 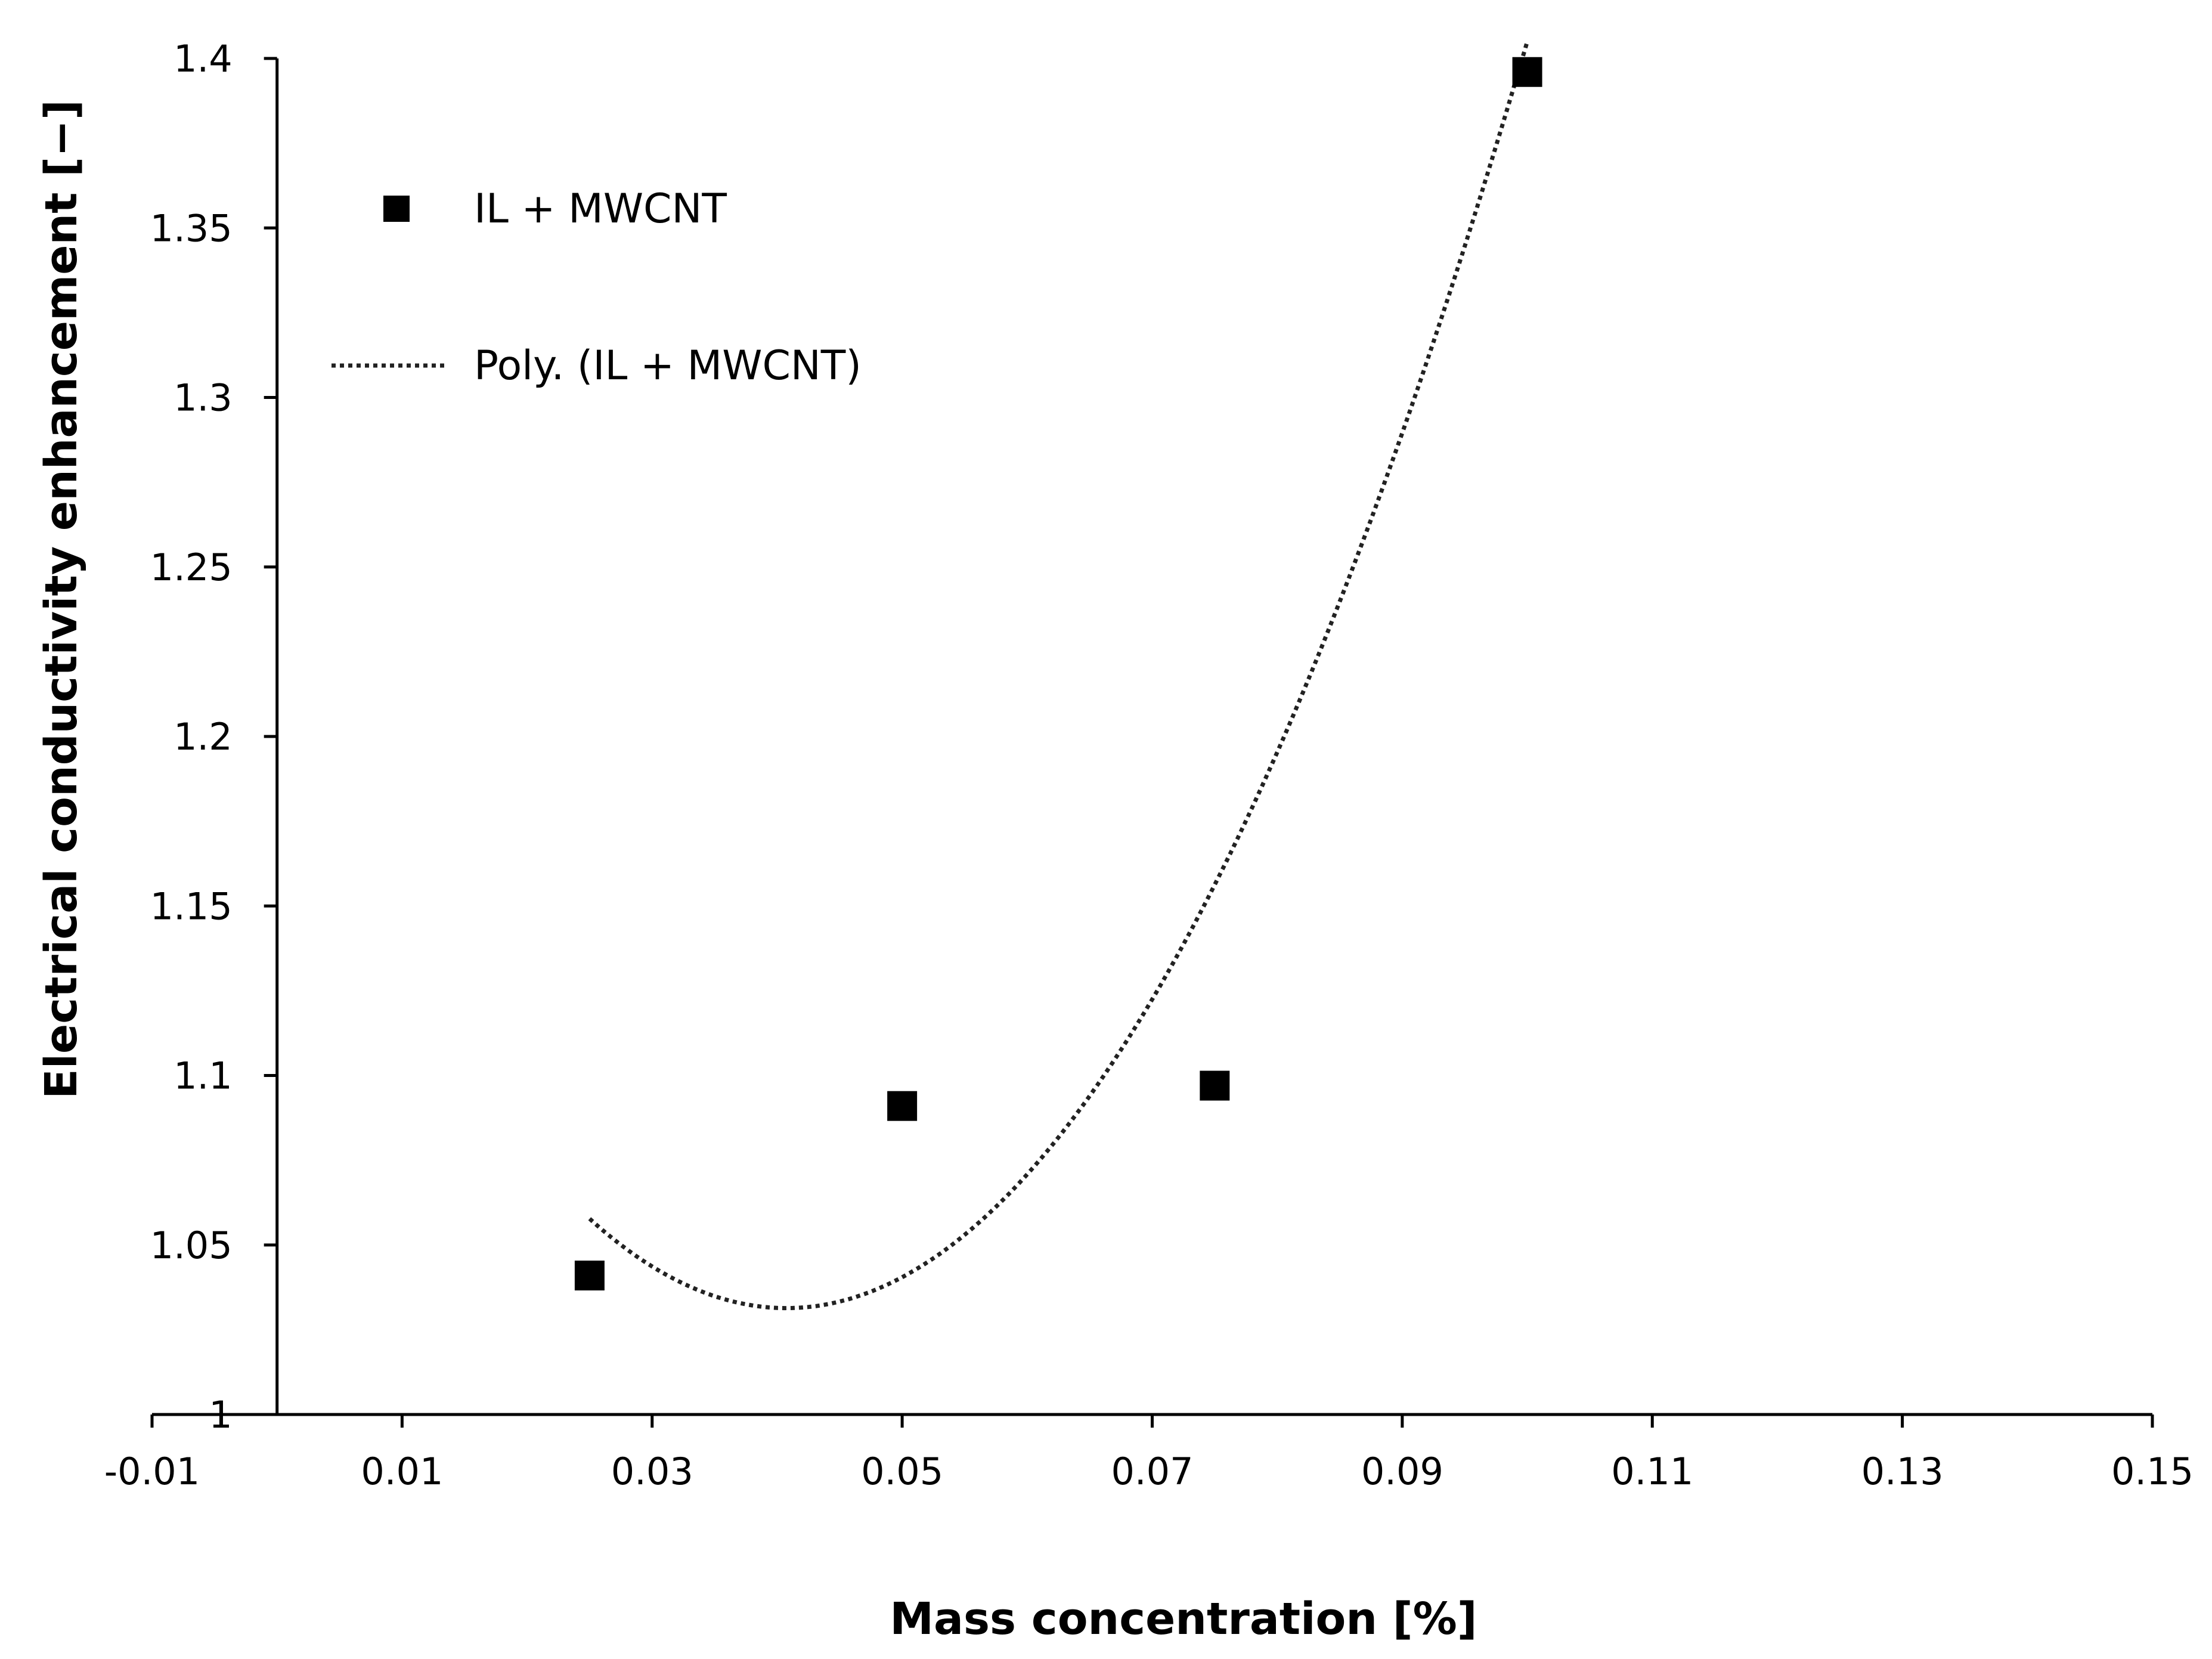 What do you see at coordinates (668, 365) in the screenshot?
I see `legend-label-trendline: Poly. (IL + MWCNT)` at bounding box center [668, 365].